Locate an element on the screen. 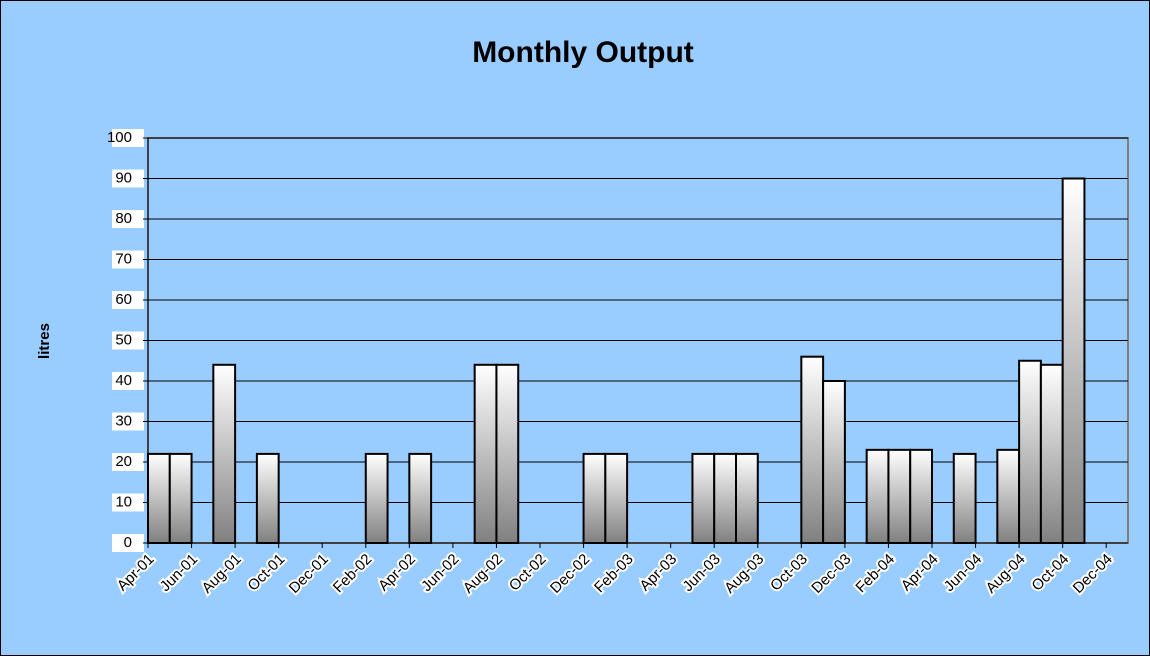 This screenshot has width=1150, height=656. y-tick-label: 60 is located at coordinates (123, 299).